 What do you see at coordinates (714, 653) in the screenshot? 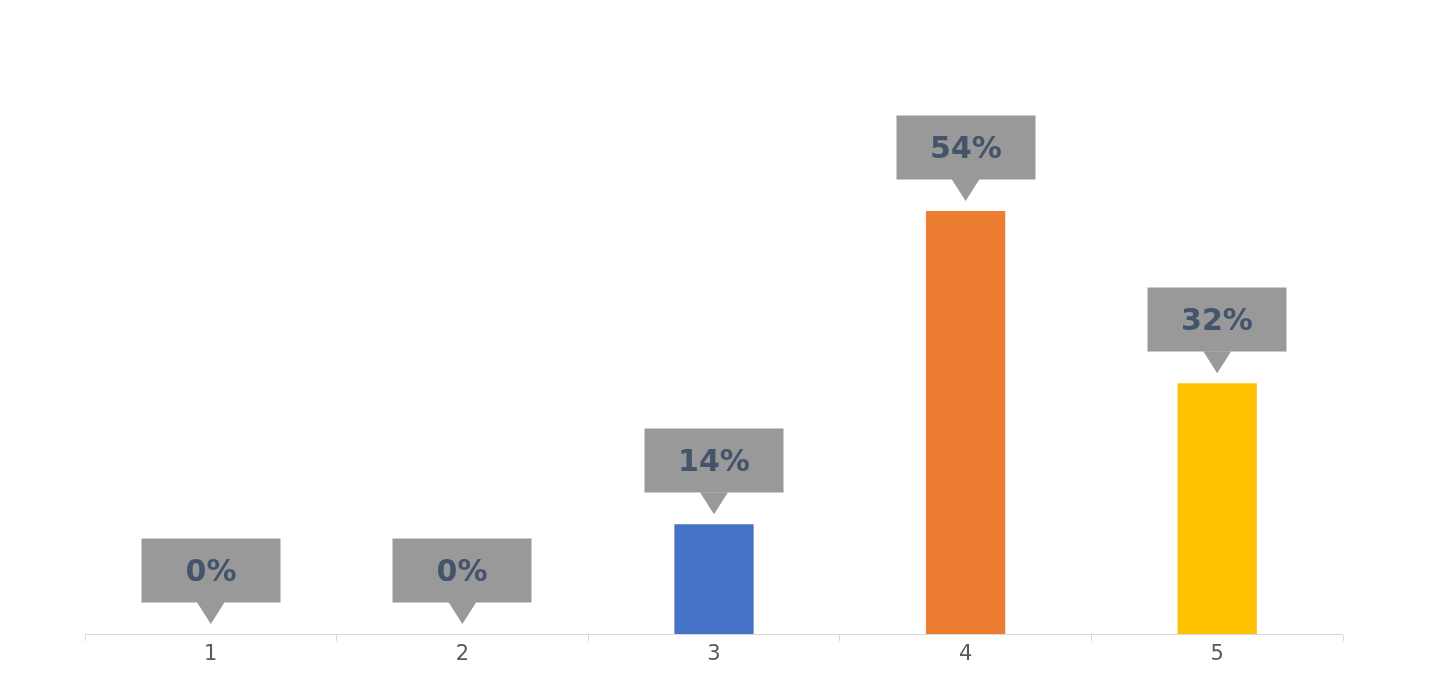
I see `x-tick-label: 3` at bounding box center [714, 653].